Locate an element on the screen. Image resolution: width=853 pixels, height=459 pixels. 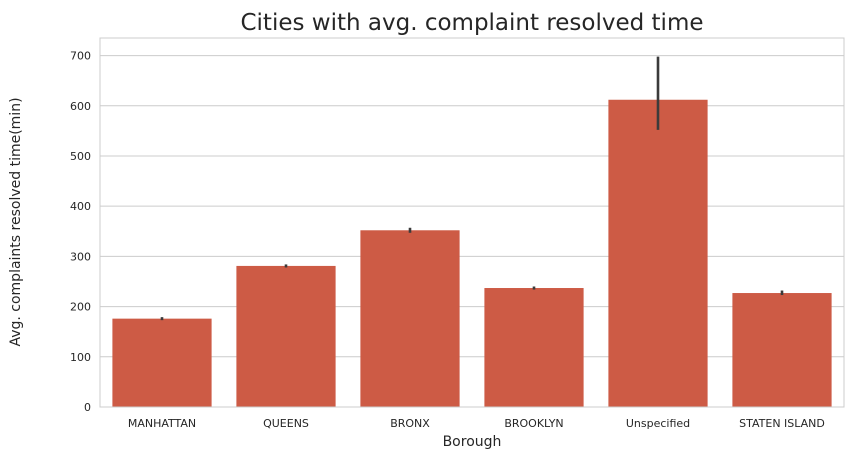
y-tick-label: 200 is located at coordinates (80, 307).